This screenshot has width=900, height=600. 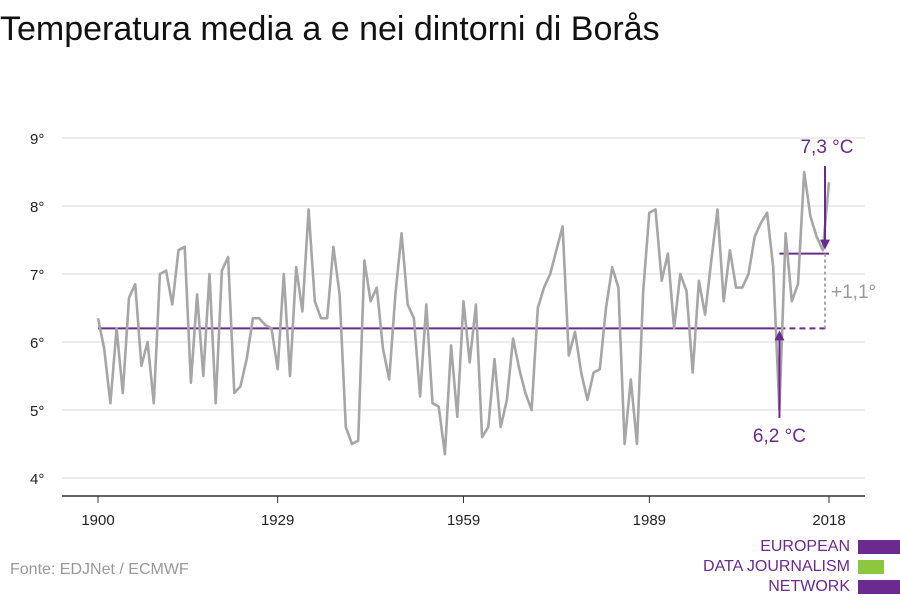 I want to click on logo-bar-purple-top, so click(x=879, y=547).